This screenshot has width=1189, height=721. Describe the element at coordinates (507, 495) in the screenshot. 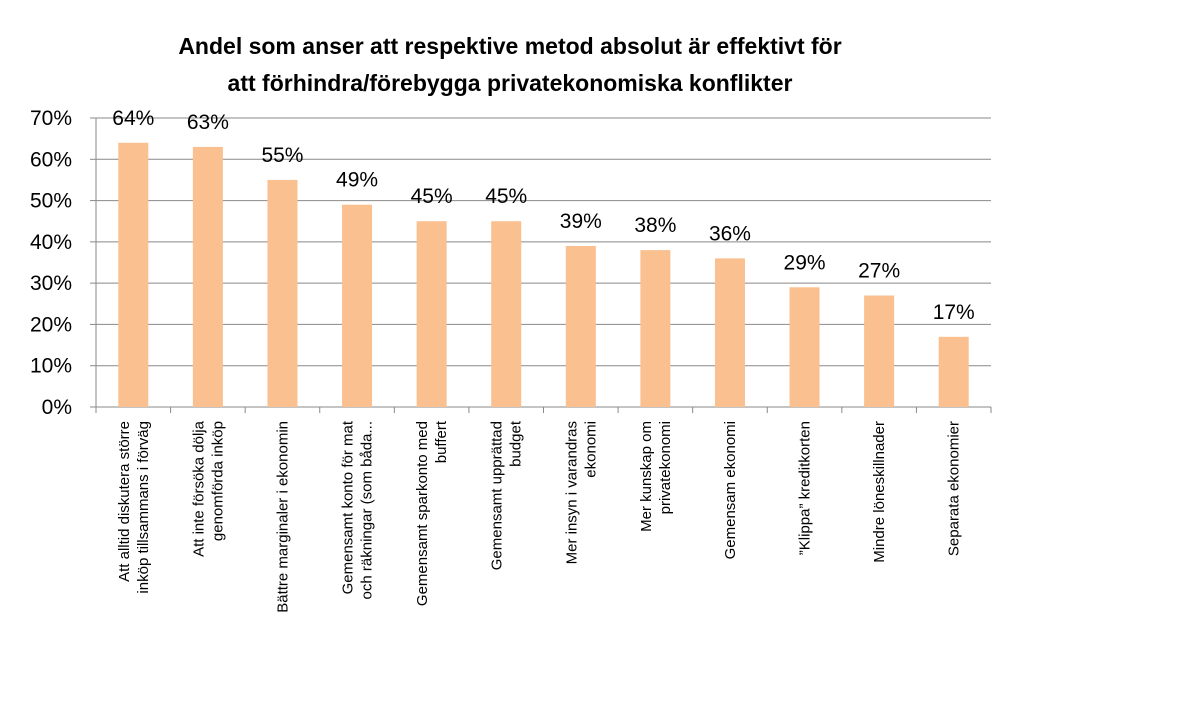

I see `x-category-label: Gemensamt upprättad budget` at that location.